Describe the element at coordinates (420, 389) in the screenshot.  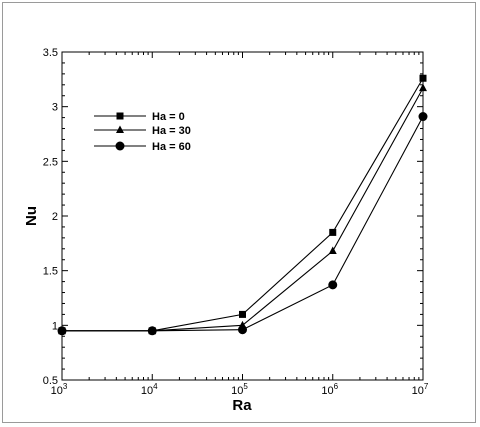
I see `x-tick-label: 10⁷` at that location.